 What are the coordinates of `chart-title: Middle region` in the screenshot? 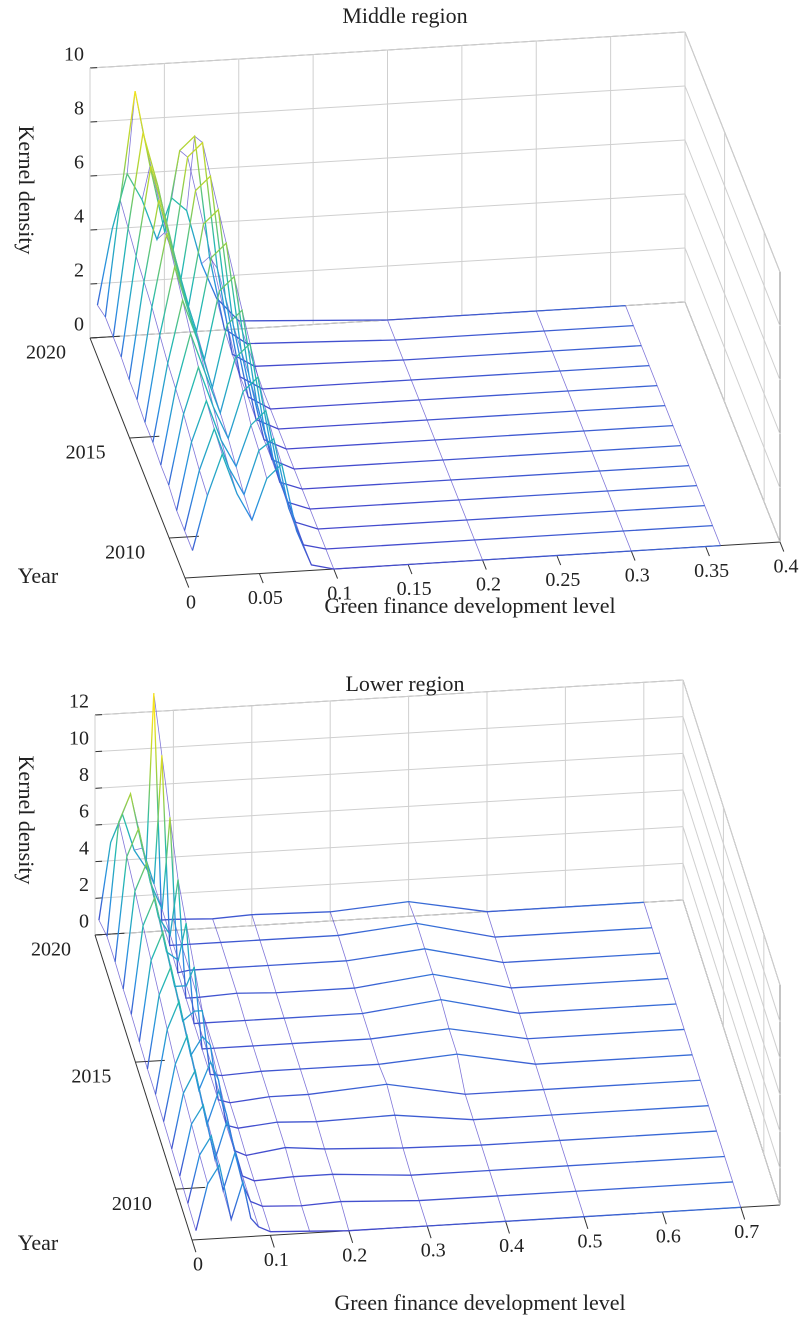 It's located at (404, 15).